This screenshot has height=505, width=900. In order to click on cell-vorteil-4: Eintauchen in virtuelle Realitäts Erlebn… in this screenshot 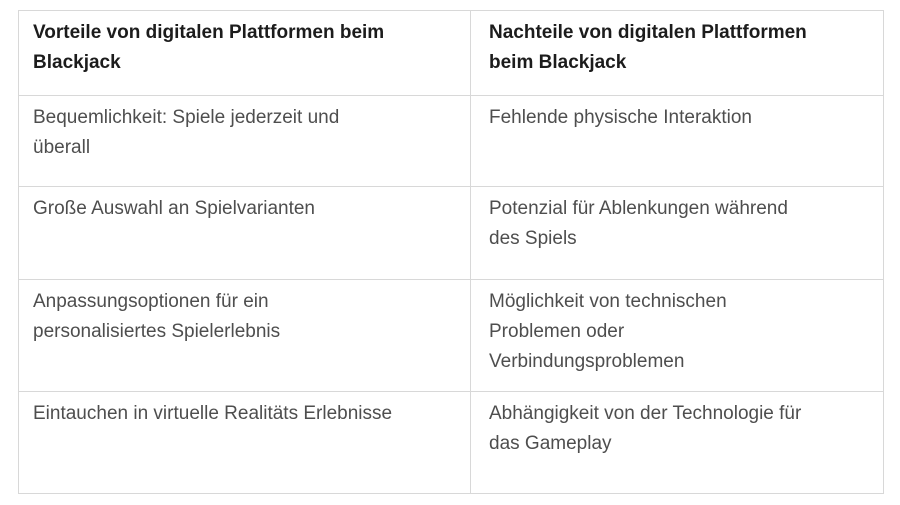, I will do `click(244, 442)`.